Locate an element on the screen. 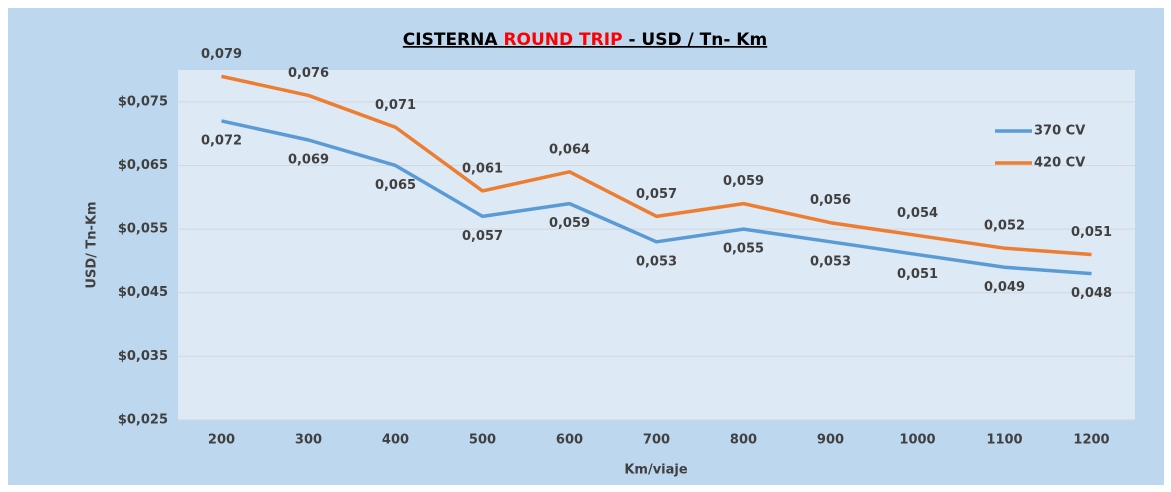 The image size is (1171, 492). title-start: CISTERNA is located at coordinates (451, 40).